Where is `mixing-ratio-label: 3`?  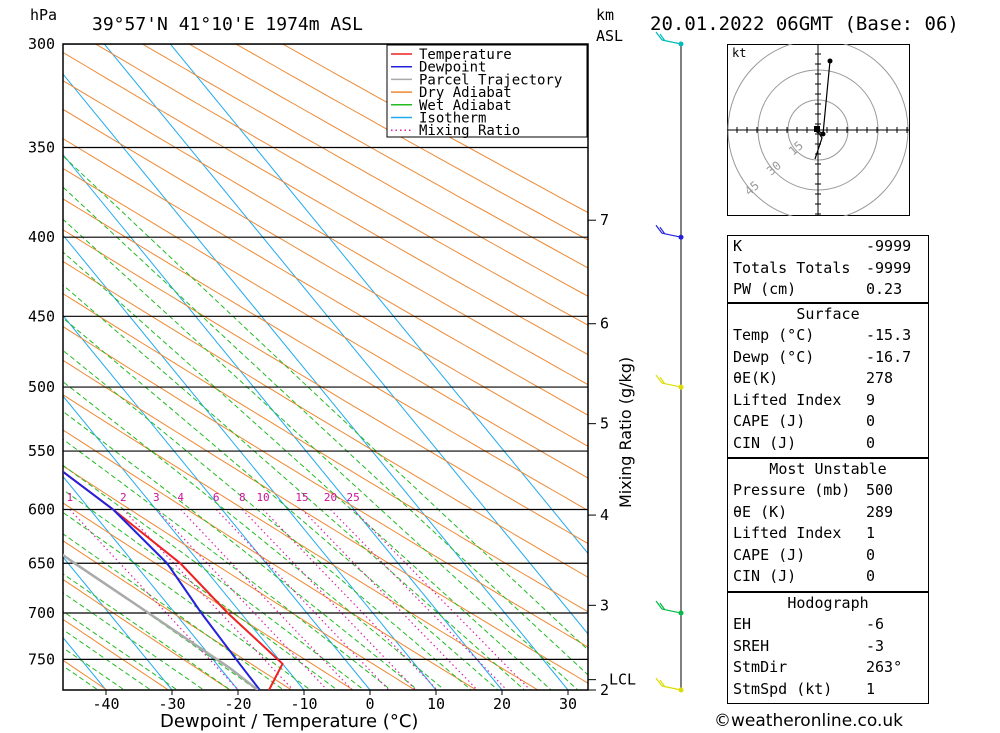 mixing-ratio-label: 3 is located at coordinates (156, 497).